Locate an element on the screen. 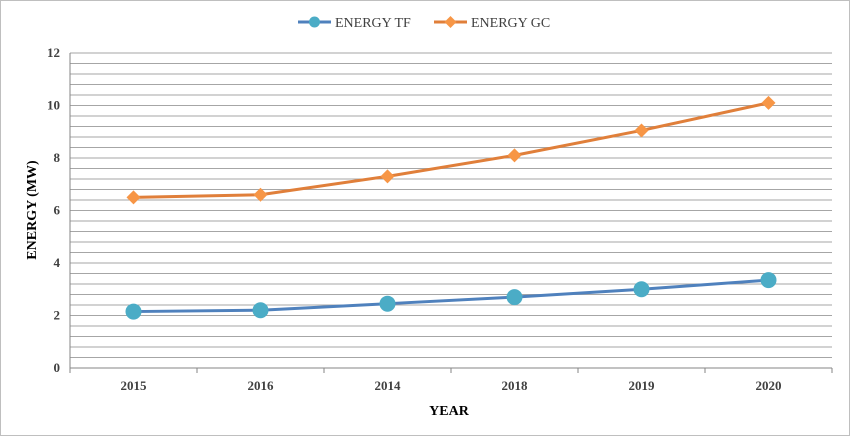 The image size is (850, 436). y-tick-label: 10 is located at coordinates (53, 105).